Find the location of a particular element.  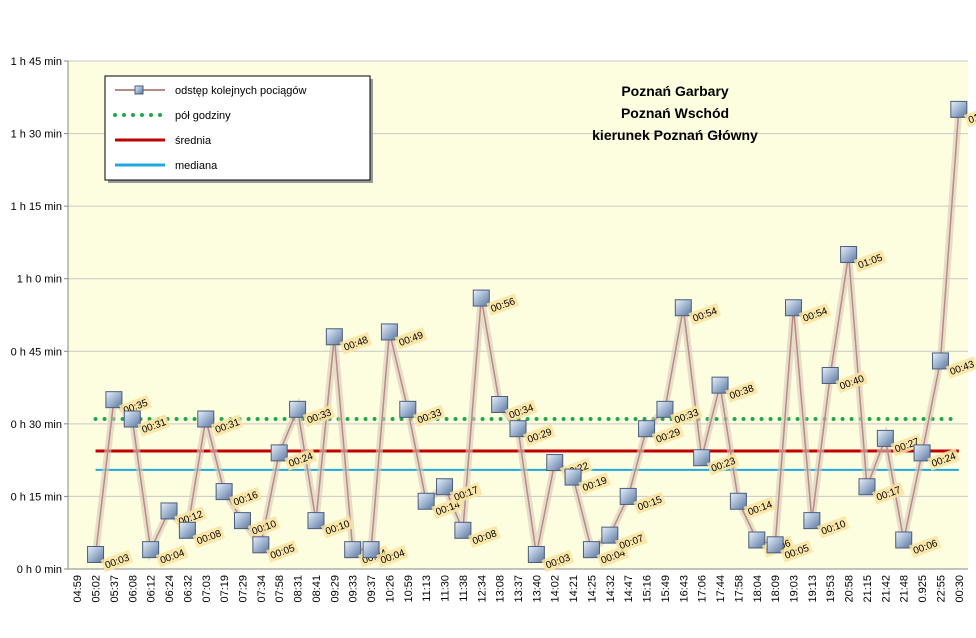

y-tick-label: 0 h 45 min is located at coordinates (36, 352).